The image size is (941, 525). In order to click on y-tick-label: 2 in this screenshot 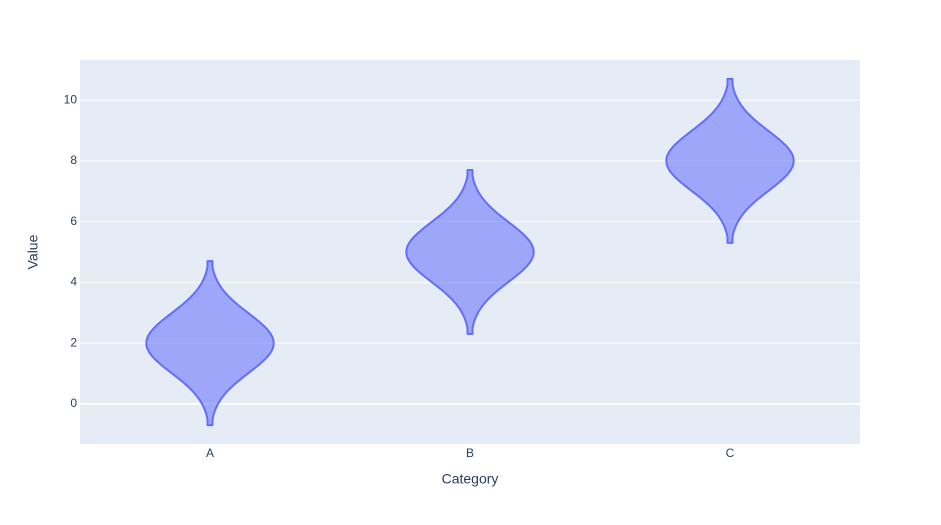, I will do `click(73, 342)`.